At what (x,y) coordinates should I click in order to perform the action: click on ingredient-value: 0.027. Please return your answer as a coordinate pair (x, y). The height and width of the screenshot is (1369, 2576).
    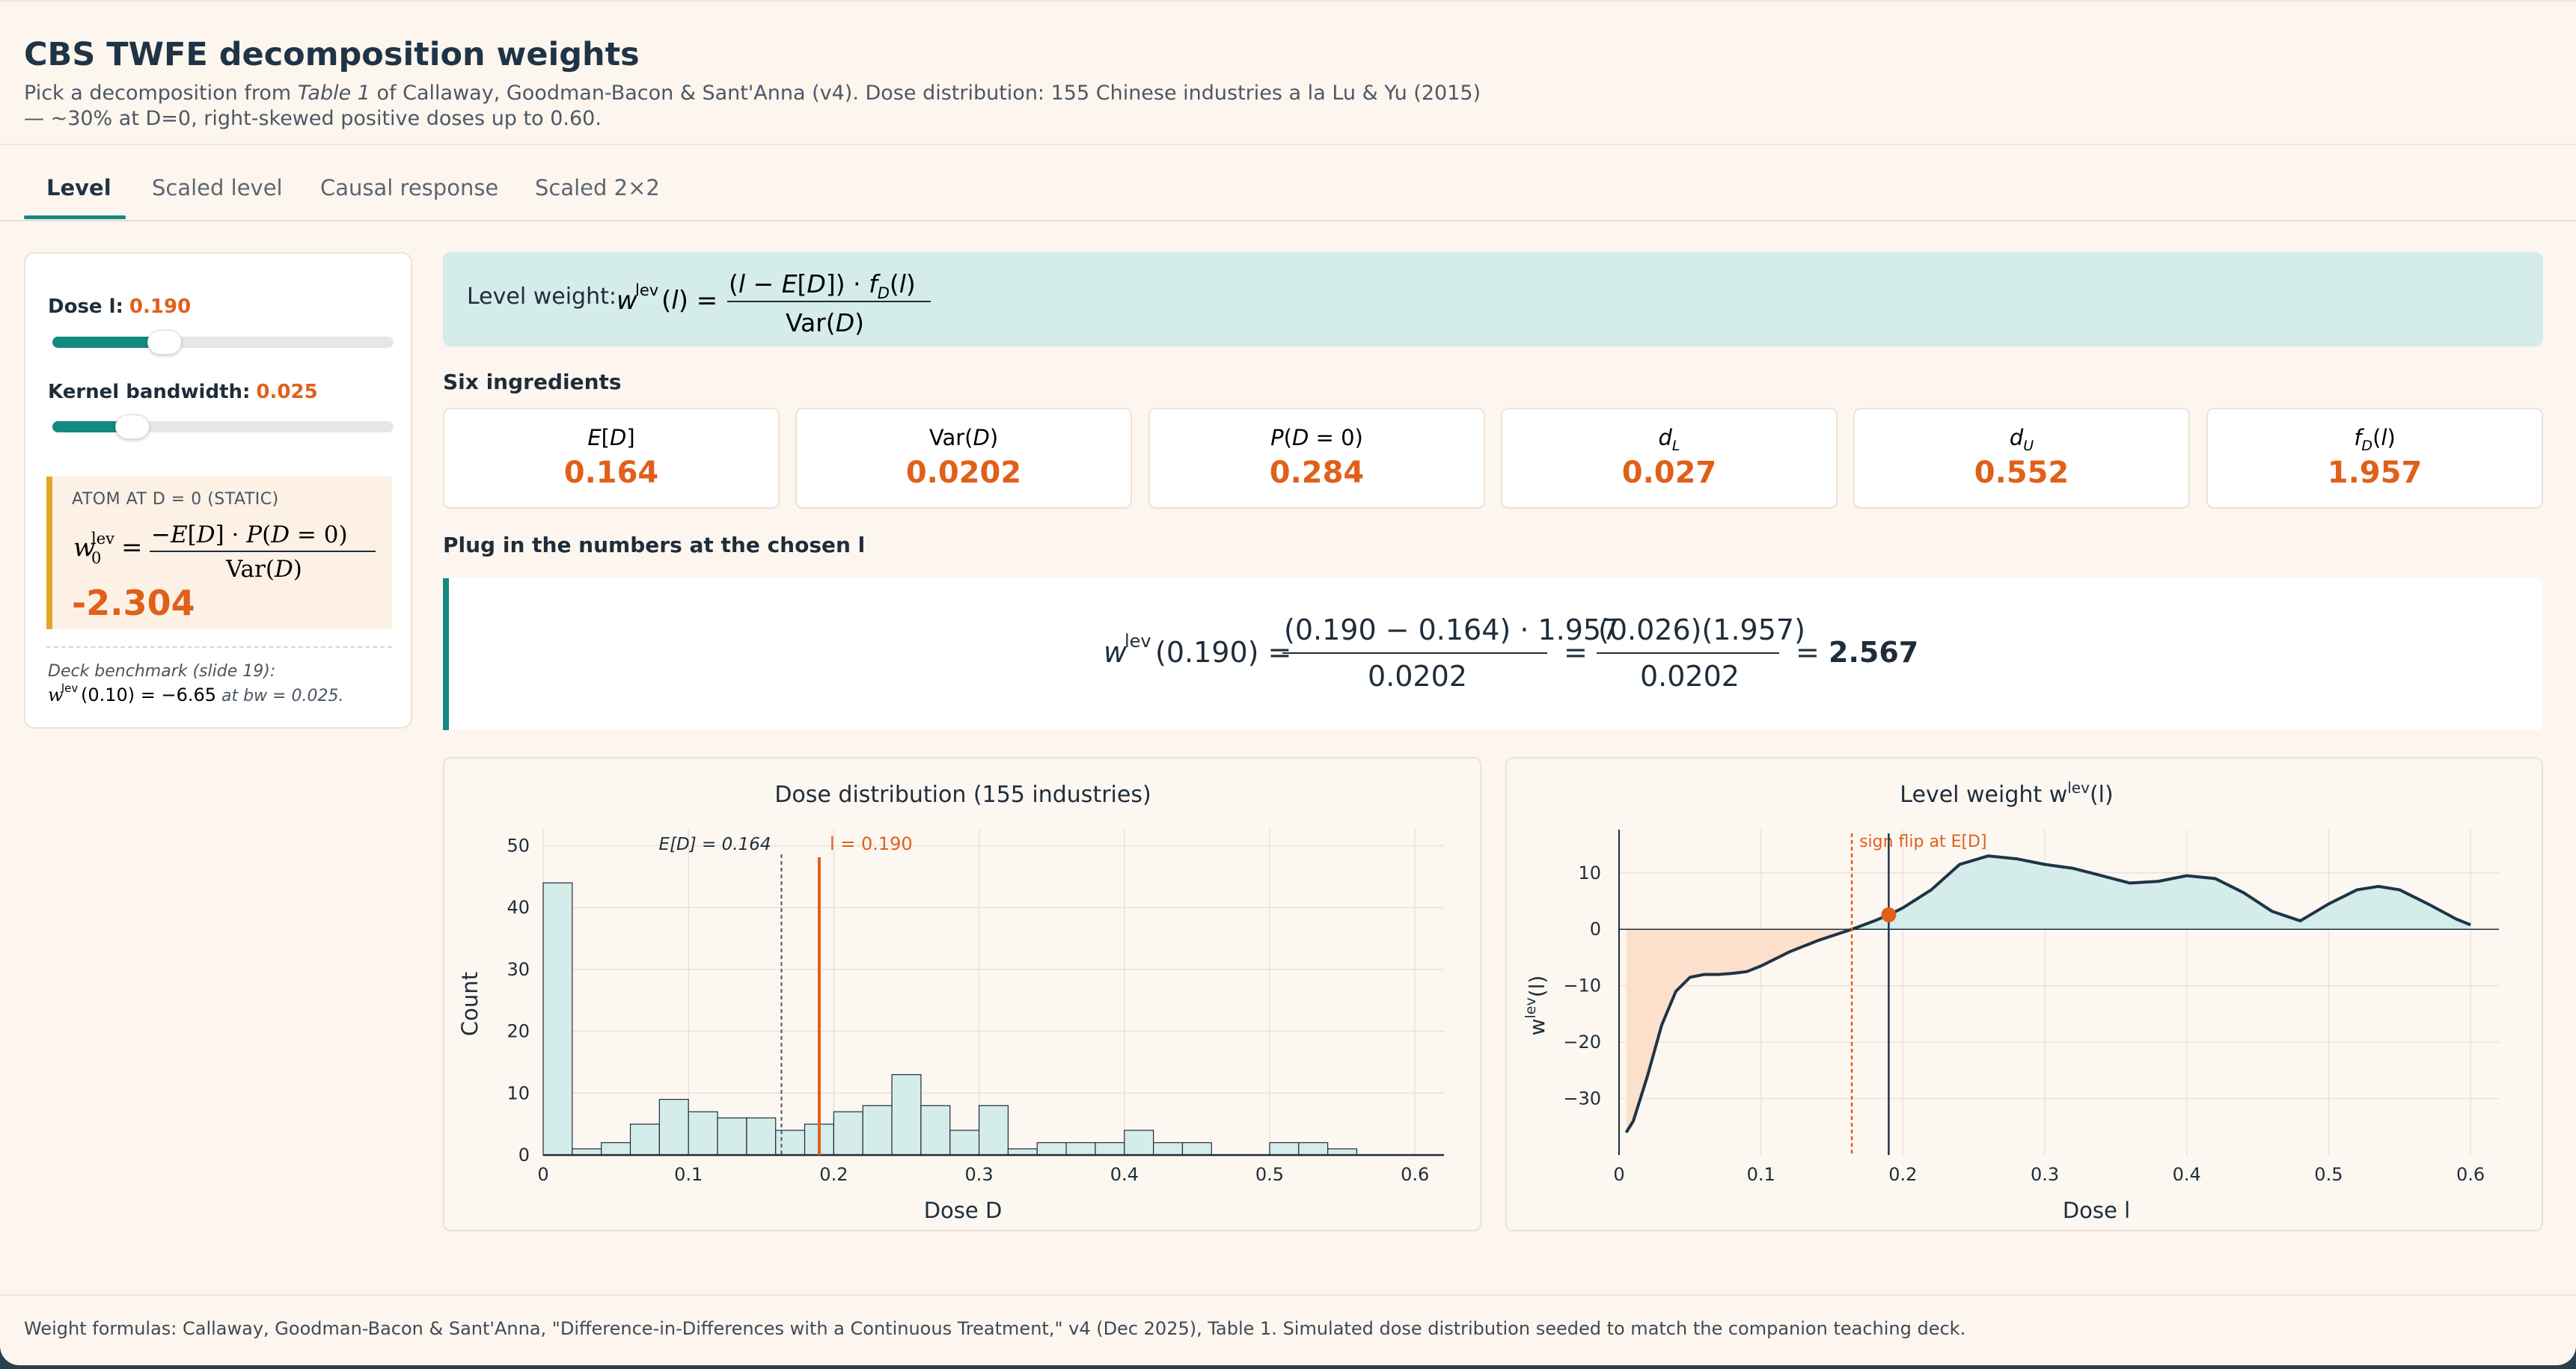
    Looking at the image, I should click on (1669, 473).